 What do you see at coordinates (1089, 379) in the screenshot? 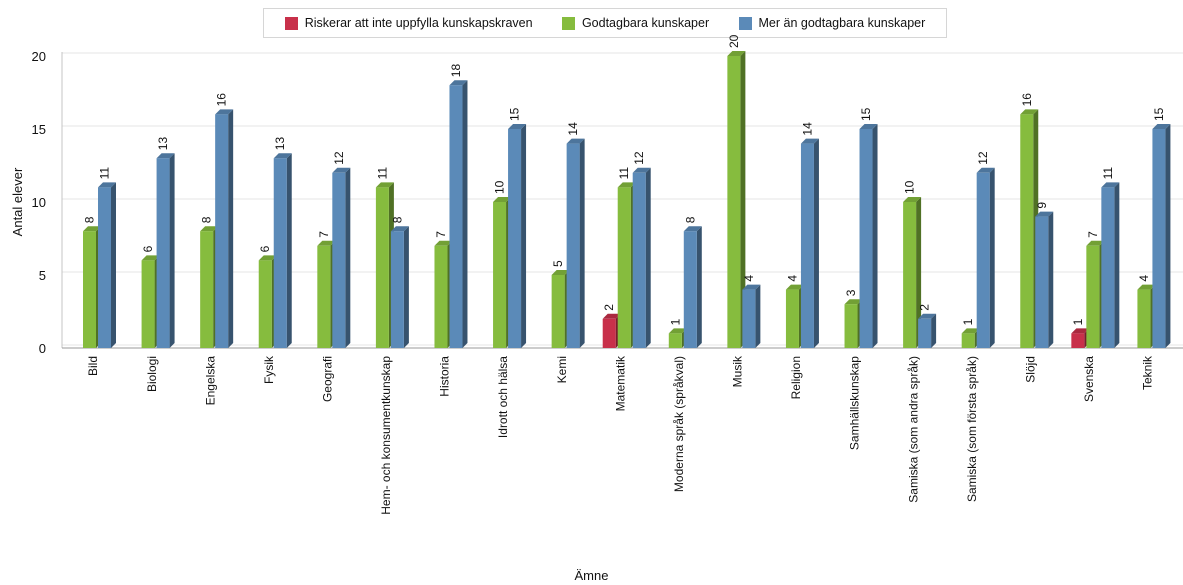
I see `x-tick-label: Svenska` at bounding box center [1089, 379].